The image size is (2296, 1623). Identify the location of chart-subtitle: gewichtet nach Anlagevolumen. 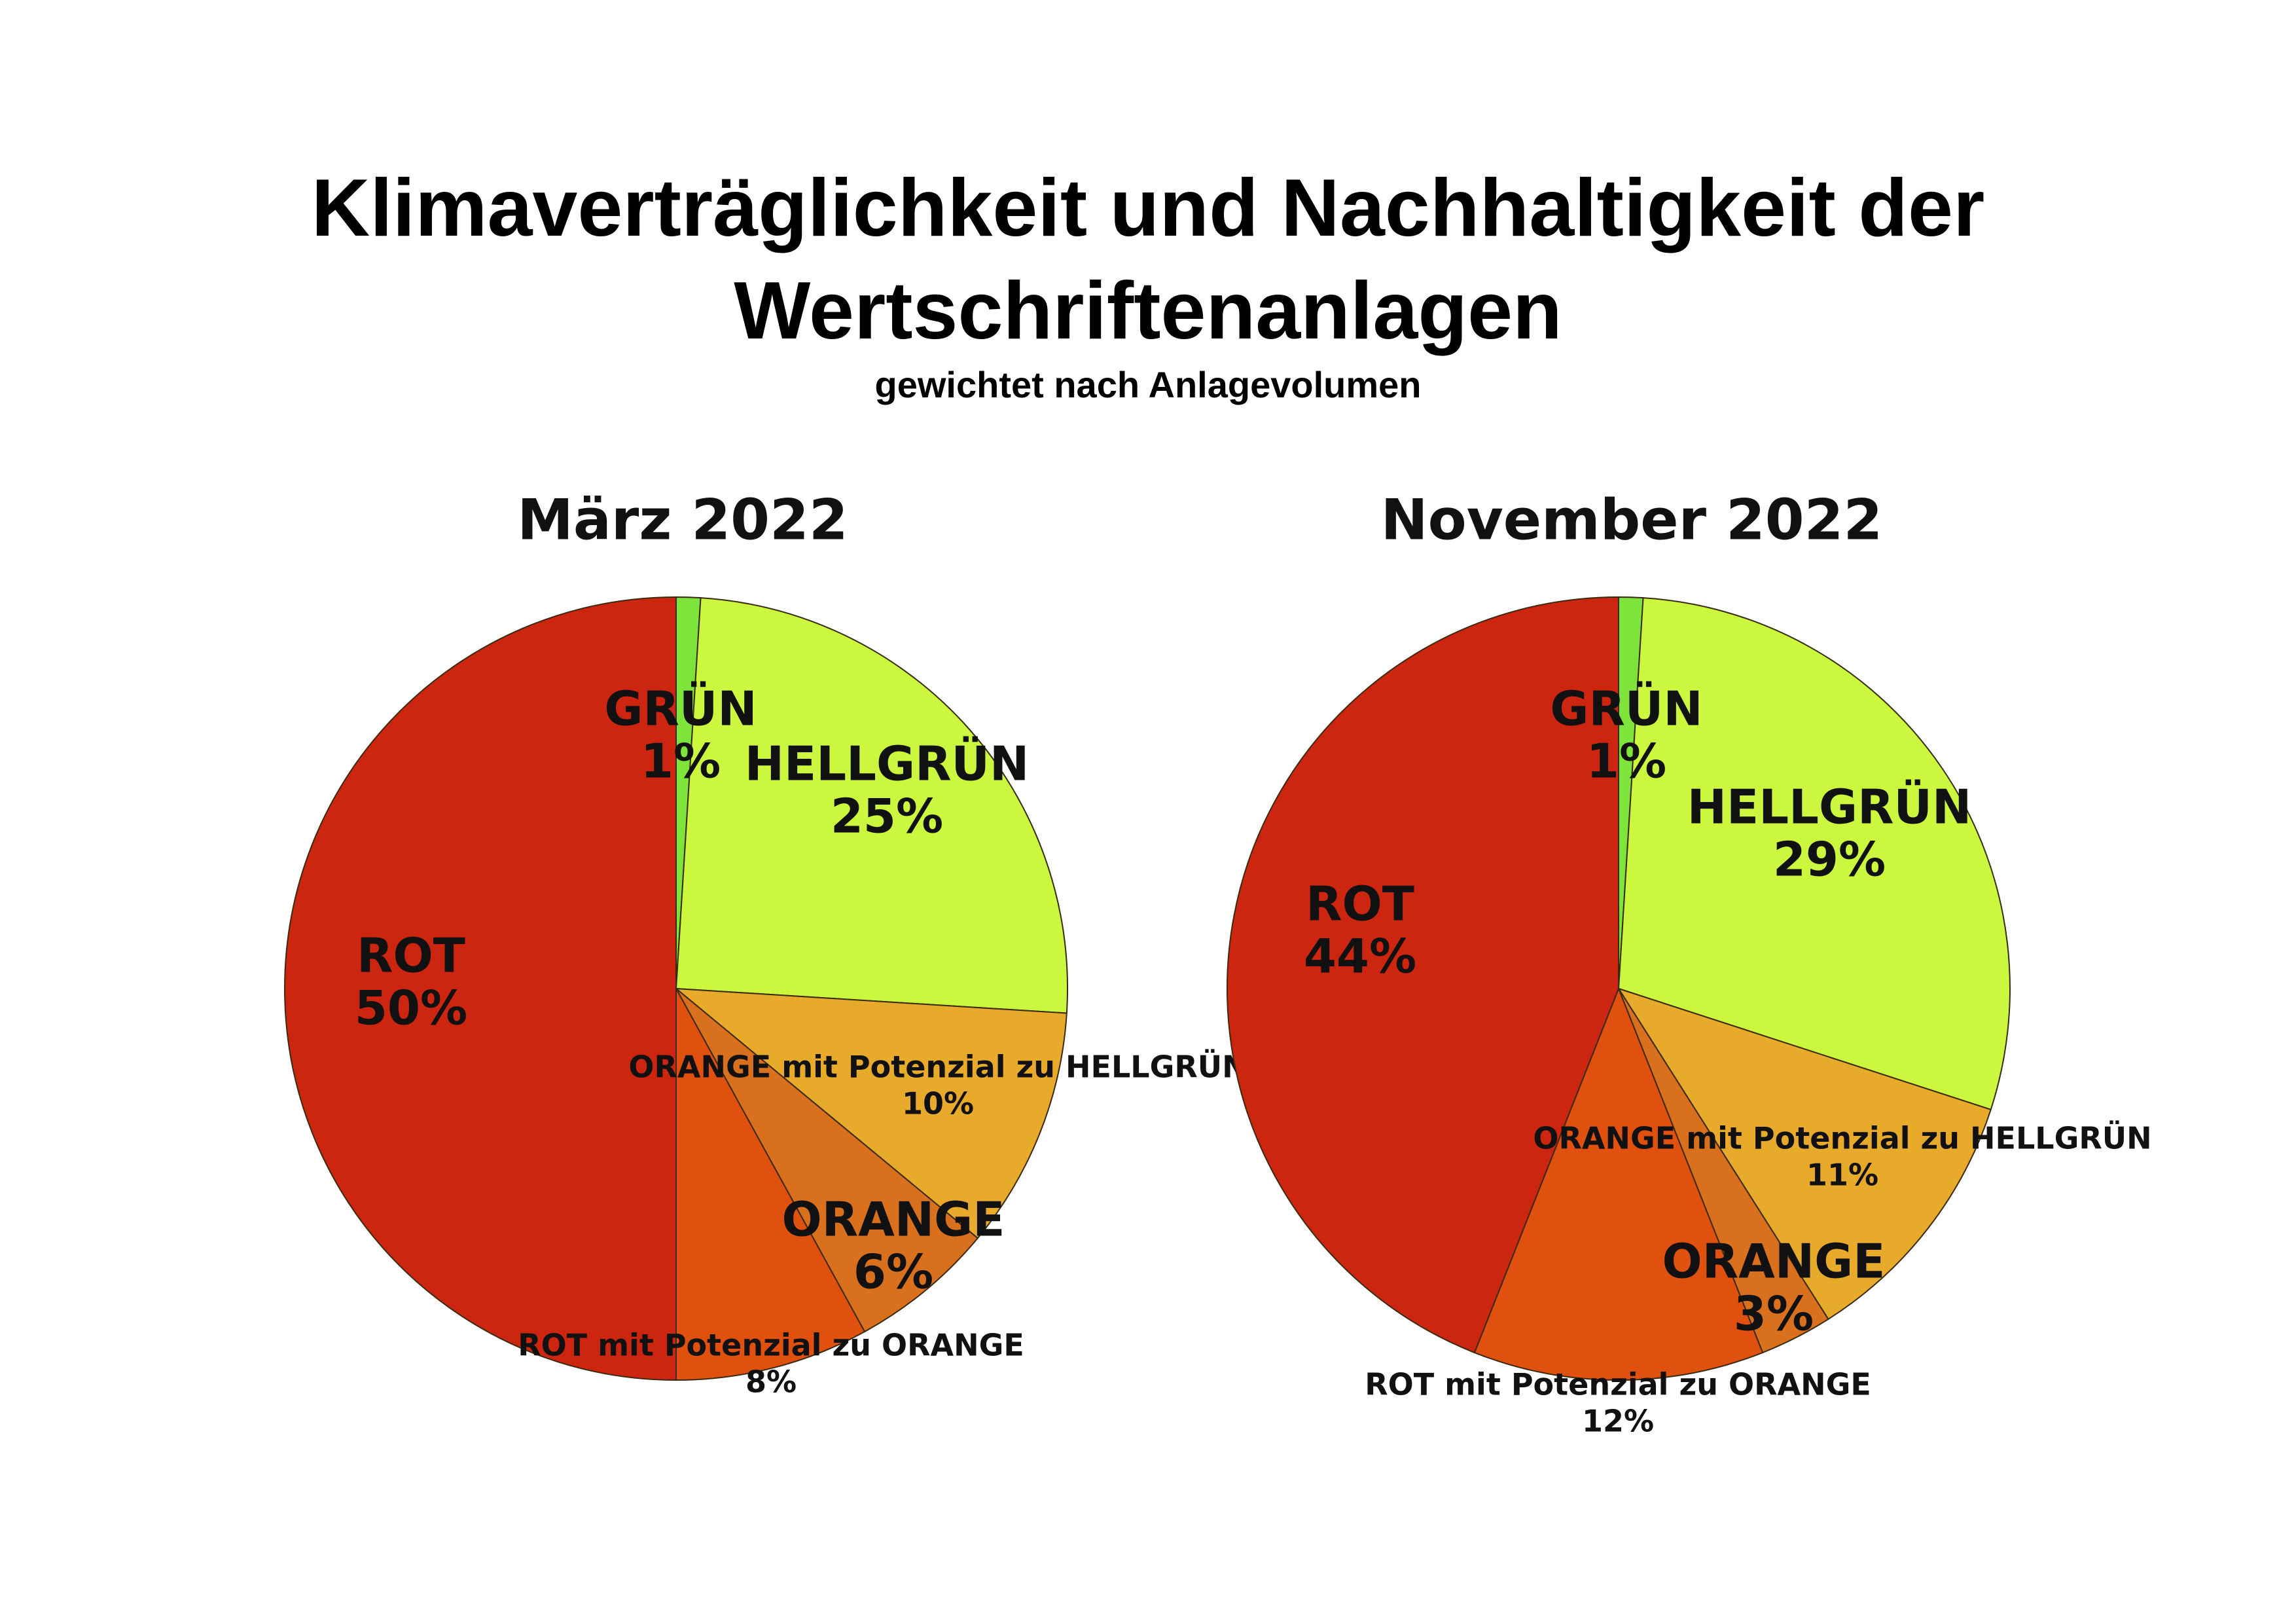
(1148, 384).